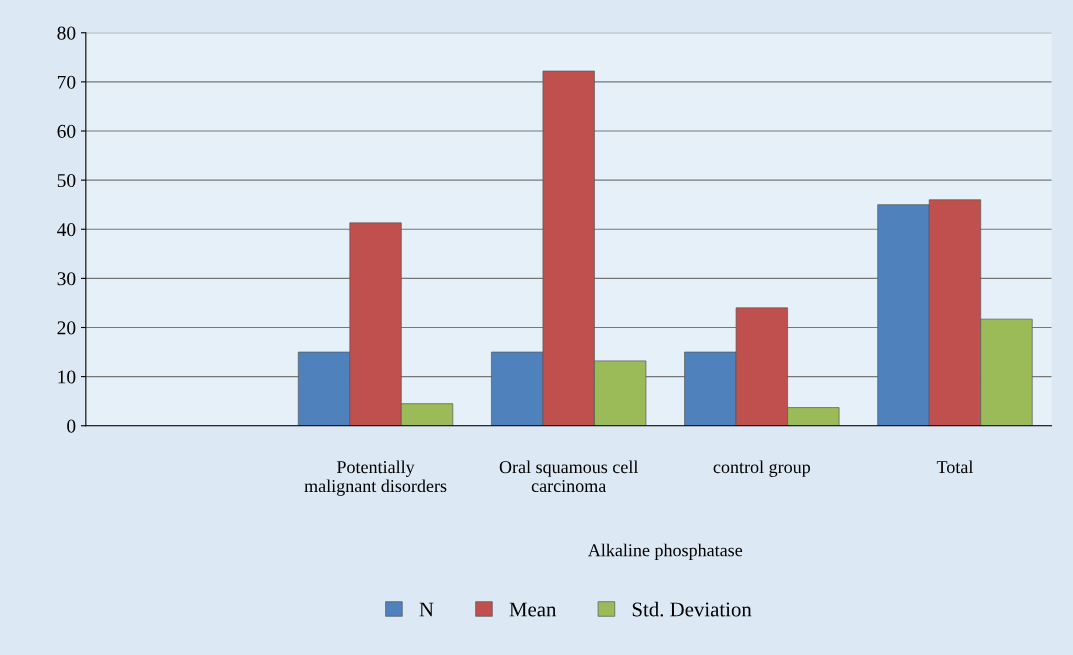  I want to click on x-tick-label: Total, so click(955, 467).